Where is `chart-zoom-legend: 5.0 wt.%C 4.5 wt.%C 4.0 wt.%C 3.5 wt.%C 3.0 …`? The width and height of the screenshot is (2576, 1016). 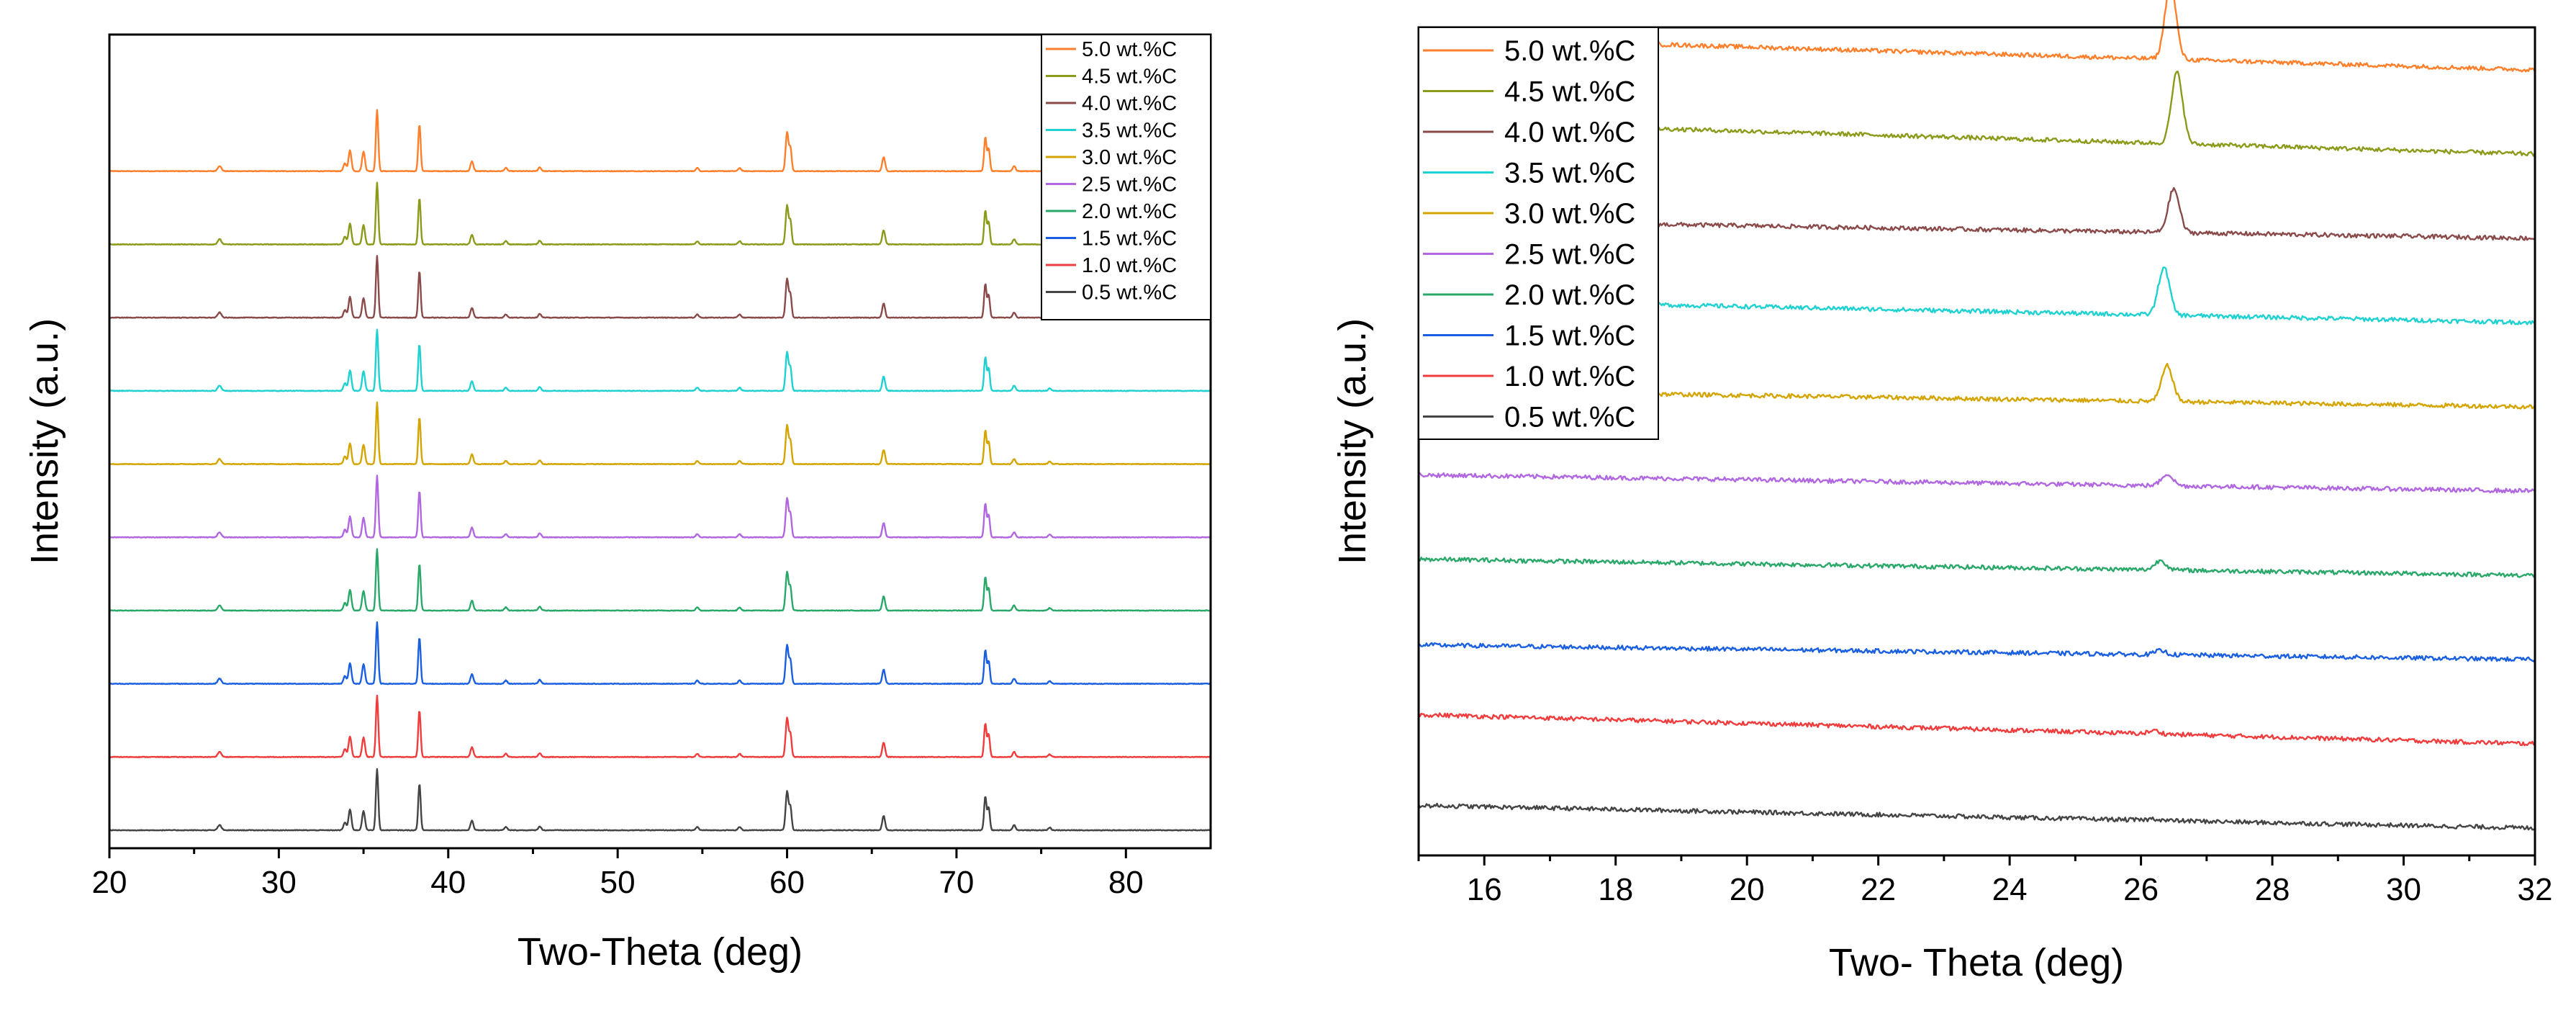
chart-zoom-legend: 5.0 wt.%C 4.5 wt.%C 4.0 wt.%C 3.5 wt.%C 3.0 … is located at coordinates (1538, 233).